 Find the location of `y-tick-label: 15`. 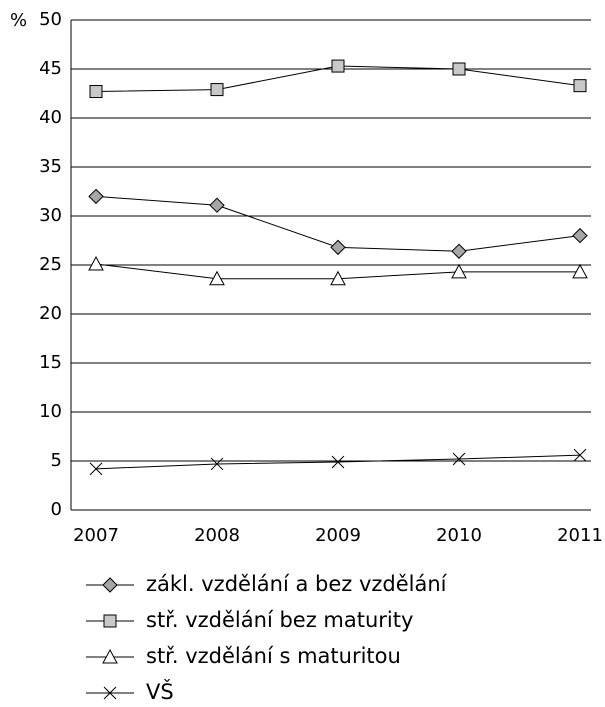

y-tick-label: 15 is located at coordinates (50, 362).